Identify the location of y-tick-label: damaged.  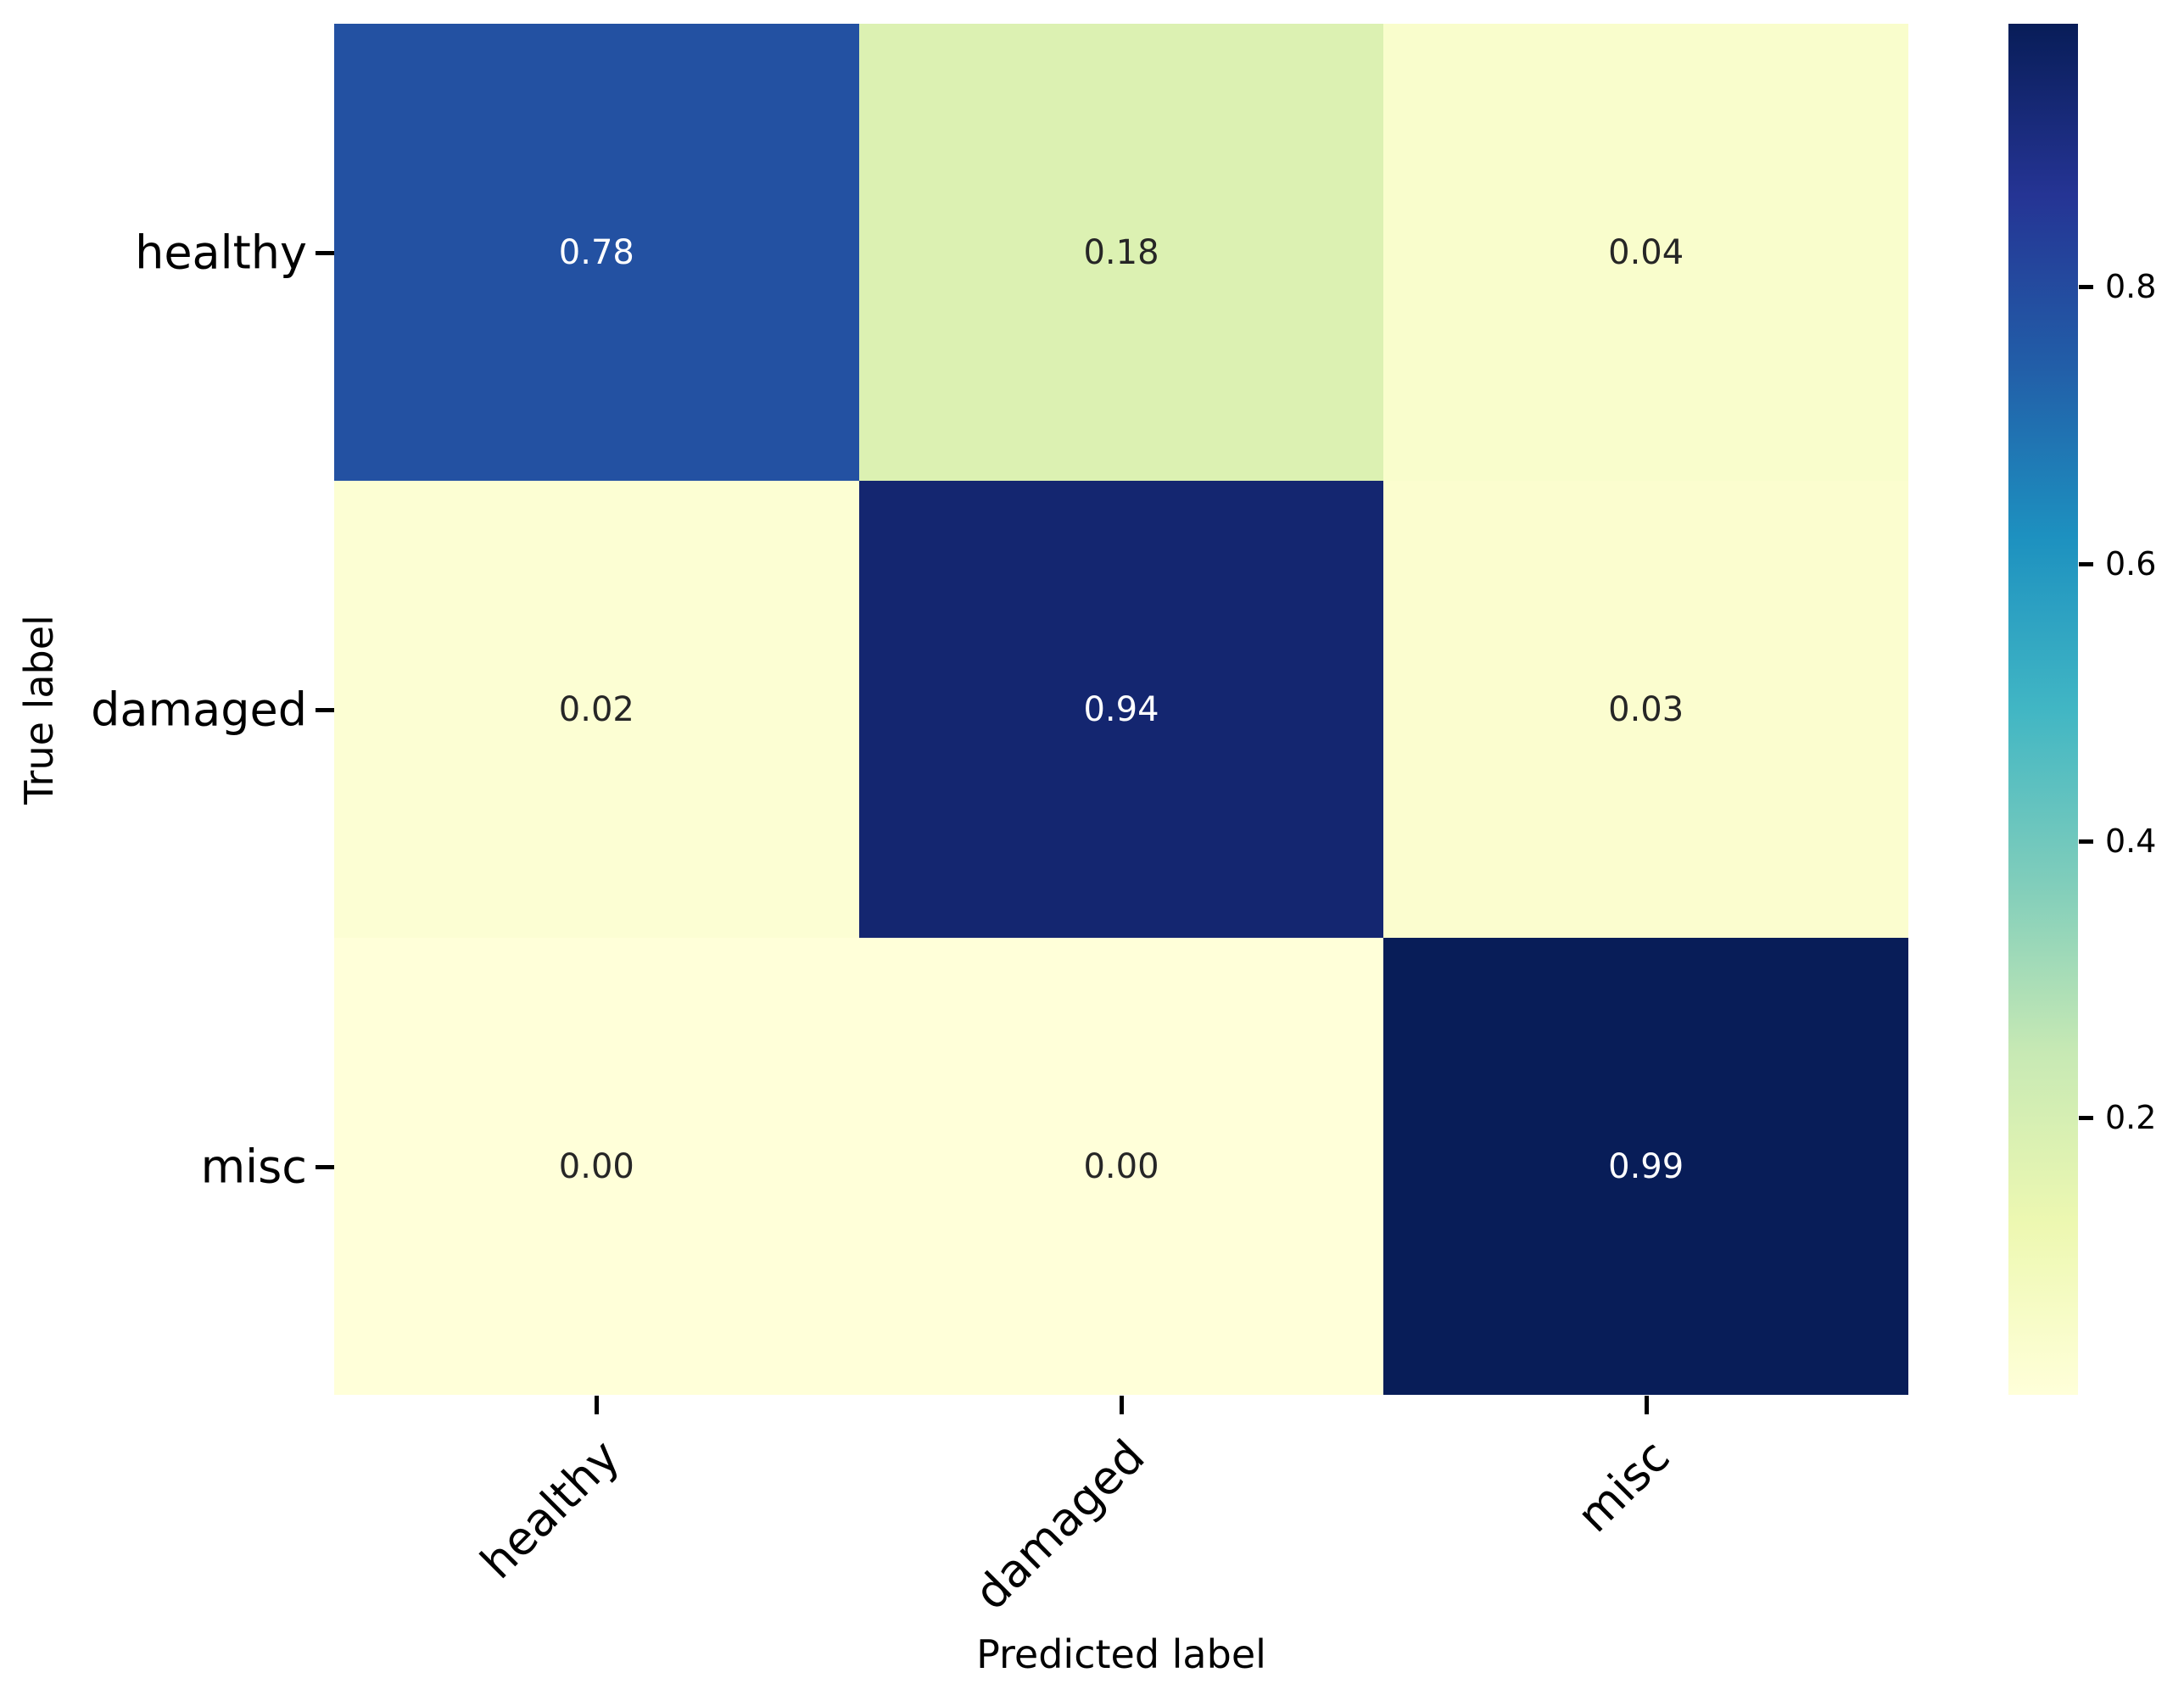
(199, 709).